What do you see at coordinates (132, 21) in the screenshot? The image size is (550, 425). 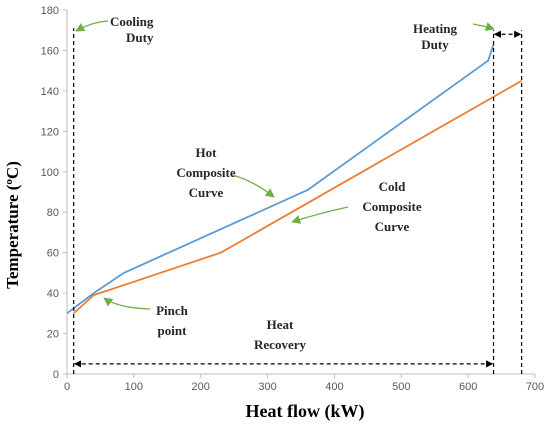 I see `annotation-line: Cooling` at bounding box center [132, 21].